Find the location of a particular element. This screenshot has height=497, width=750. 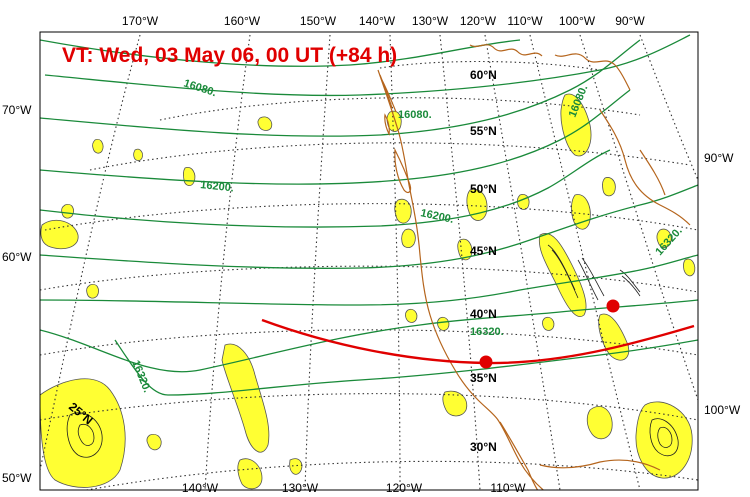

left-tick: 70°W is located at coordinates (17, 110).